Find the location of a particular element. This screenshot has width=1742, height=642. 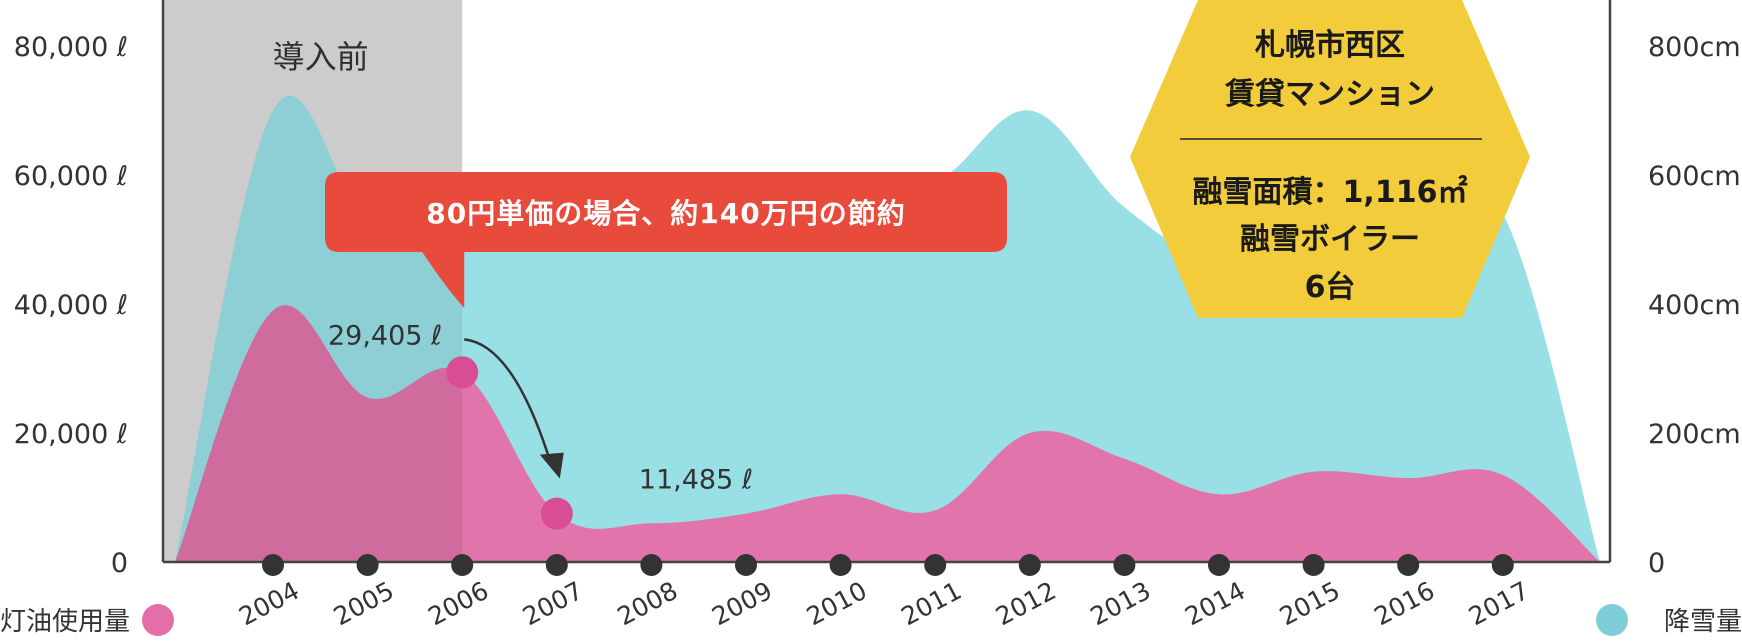

reduction-arrow is located at coordinates (508, 402).